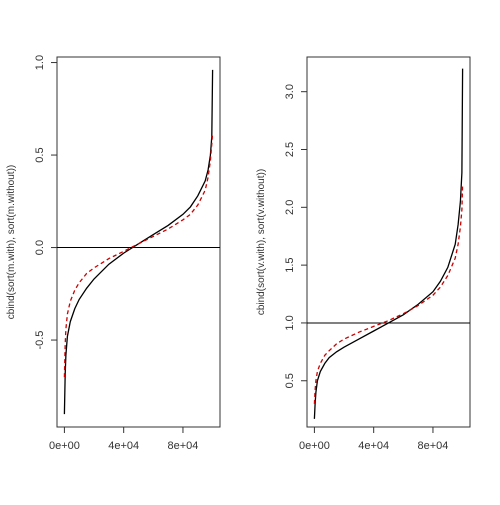  Describe the element at coordinates (11, 242) in the screenshot. I see `y-axis-title: cbind(sort(m.with), sort(m.without))` at that location.